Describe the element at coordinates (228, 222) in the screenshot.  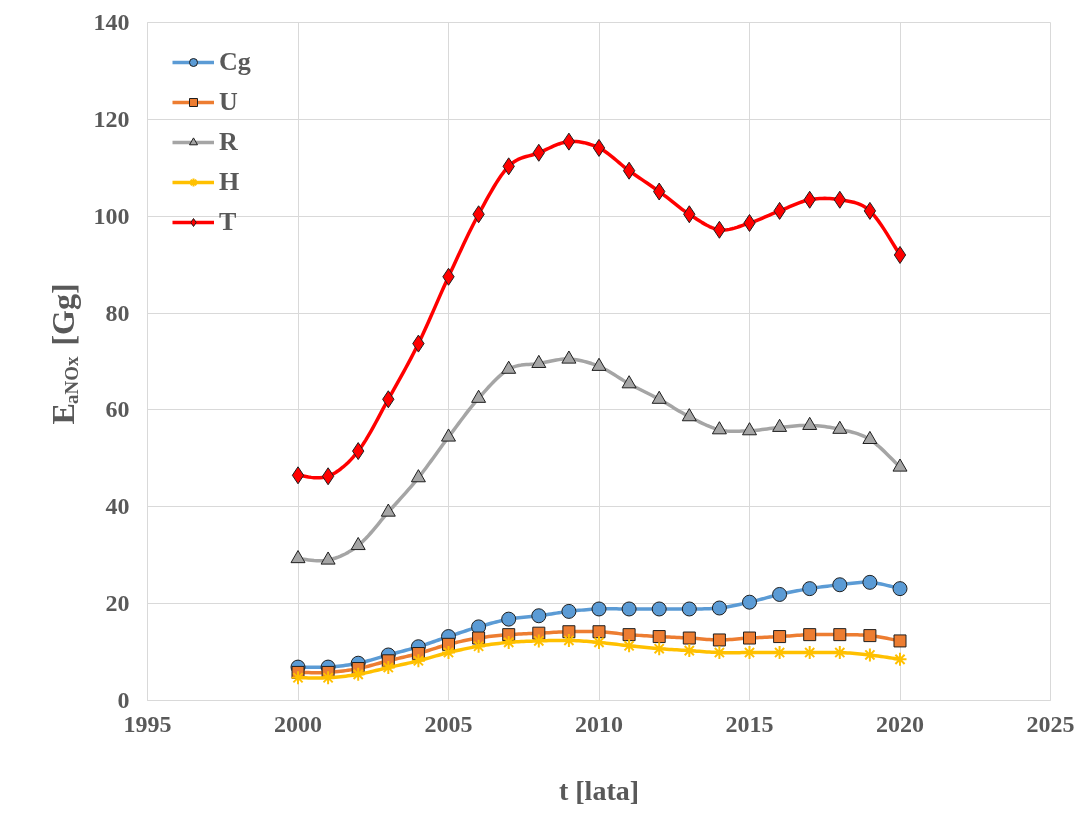
I see `legend-label: T` at that location.